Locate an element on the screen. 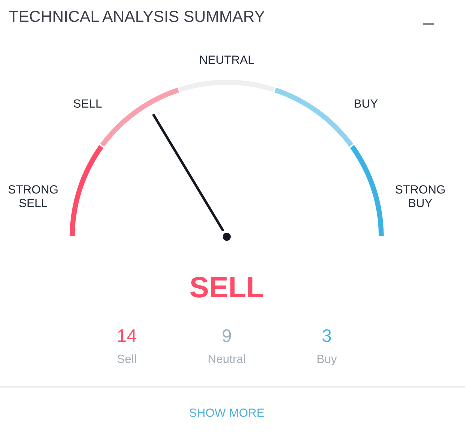 Image resolution: width=465 pixels, height=433 pixels. chart-title: TECHNICAL ANALYSIS SUMMARY is located at coordinates (137, 16).